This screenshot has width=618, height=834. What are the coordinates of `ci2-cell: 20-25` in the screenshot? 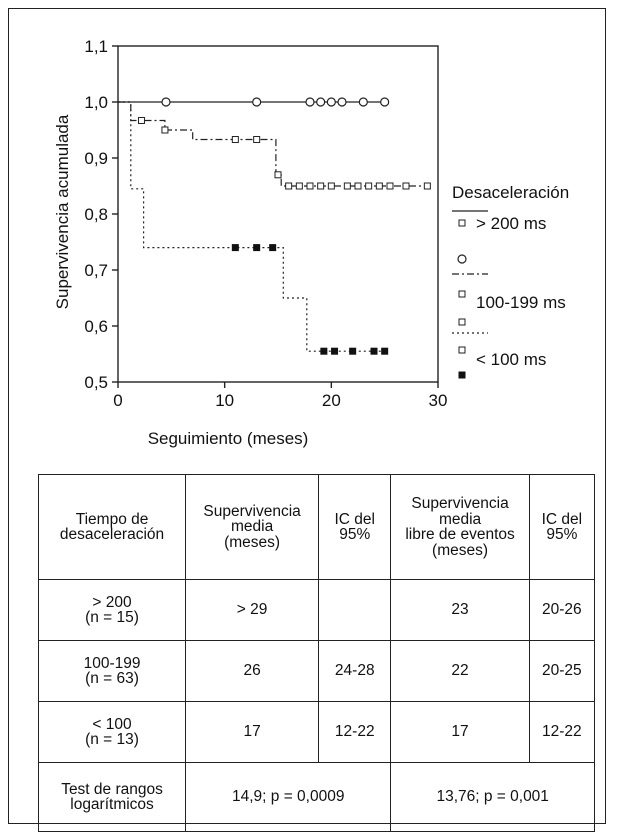 It's located at (562, 671).